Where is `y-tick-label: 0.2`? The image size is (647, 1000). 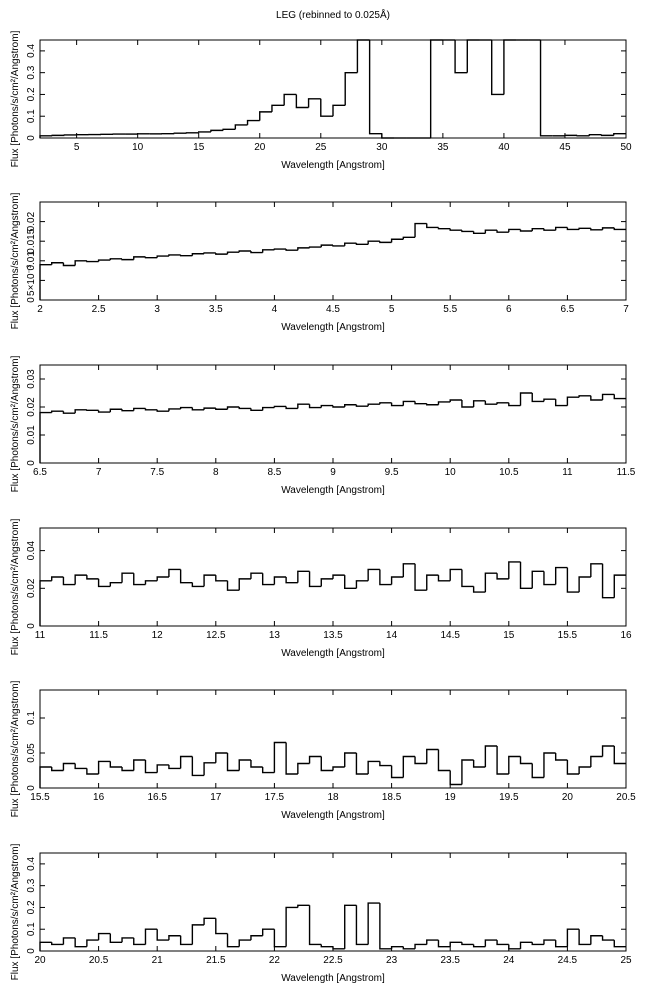 y-tick-label: 0.2 is located at coordinates (31, 907).